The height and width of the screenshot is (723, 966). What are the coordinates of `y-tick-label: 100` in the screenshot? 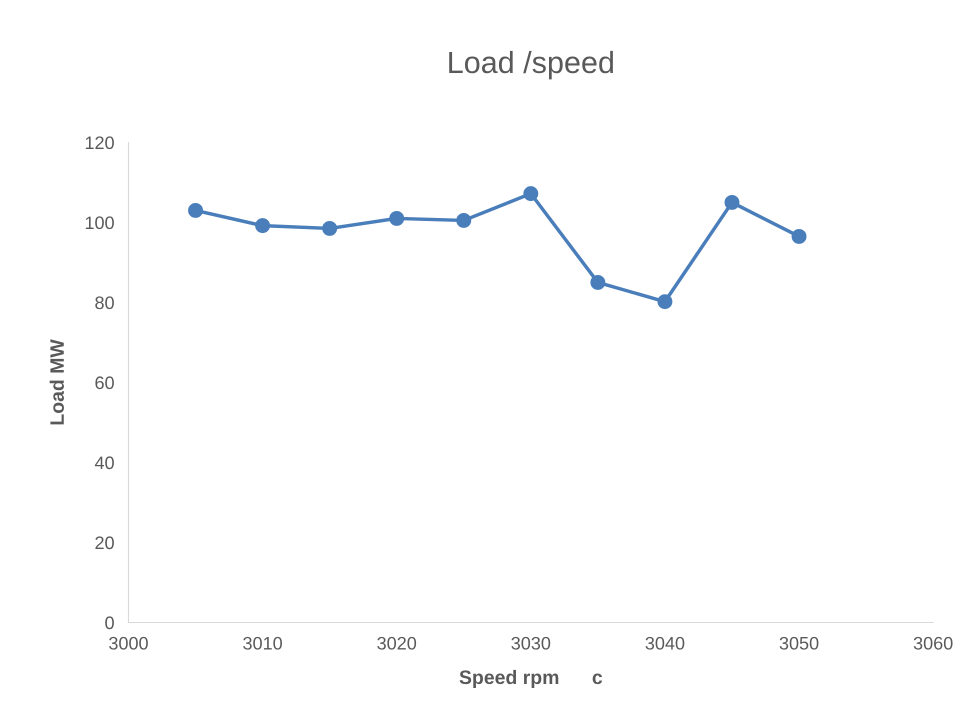 It's located at (100, 223).